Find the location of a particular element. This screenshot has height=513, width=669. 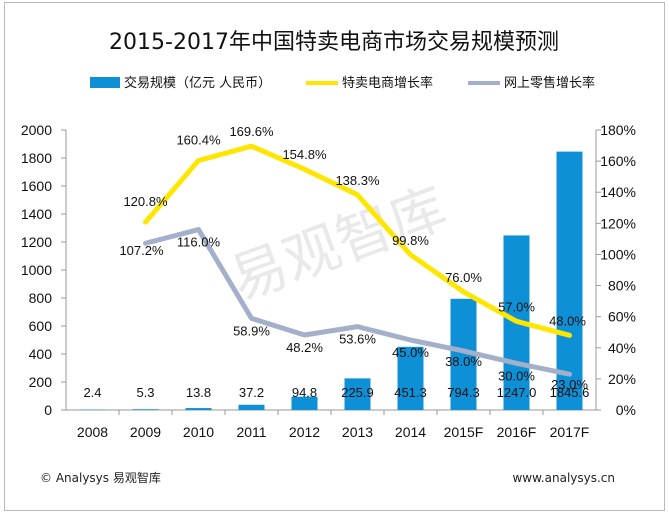

y-right-tick-label: 20% is located at coordinates (622, 379).